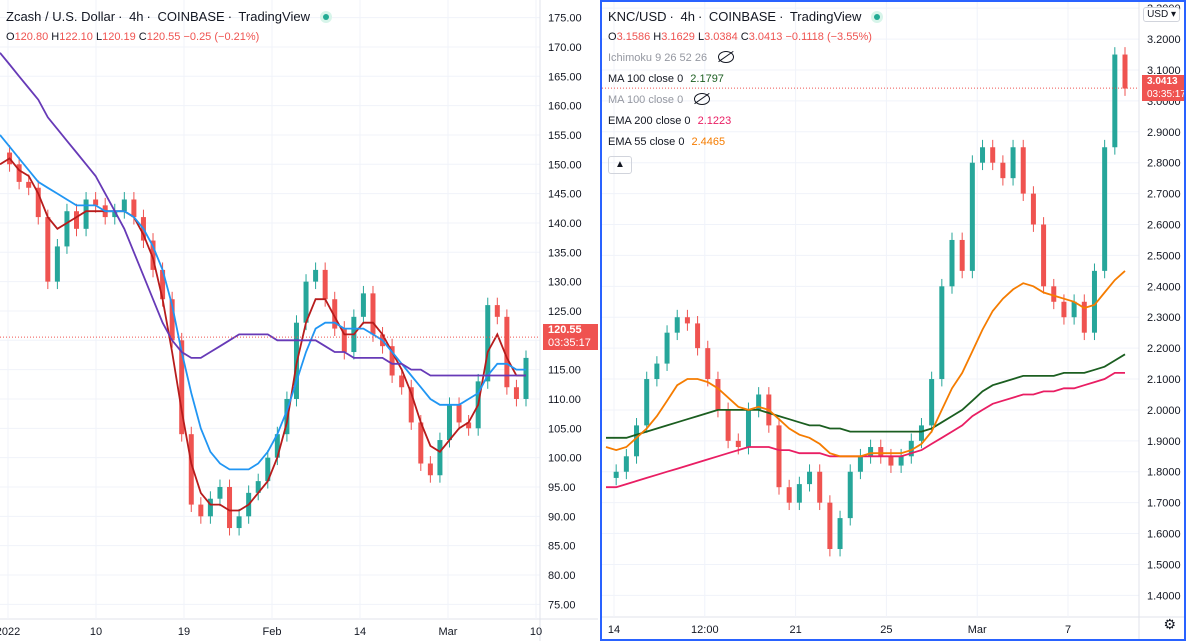  Describe the element at coordinates (1164, 565) in the screenshot. I see `y-tick-label: 1.5000` at that location.